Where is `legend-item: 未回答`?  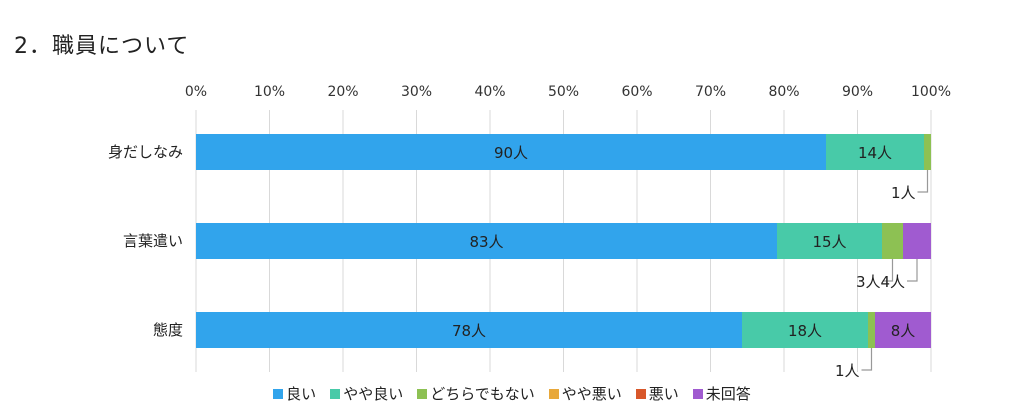
legend-item: 未回答 is located at coordinates (721, 393).